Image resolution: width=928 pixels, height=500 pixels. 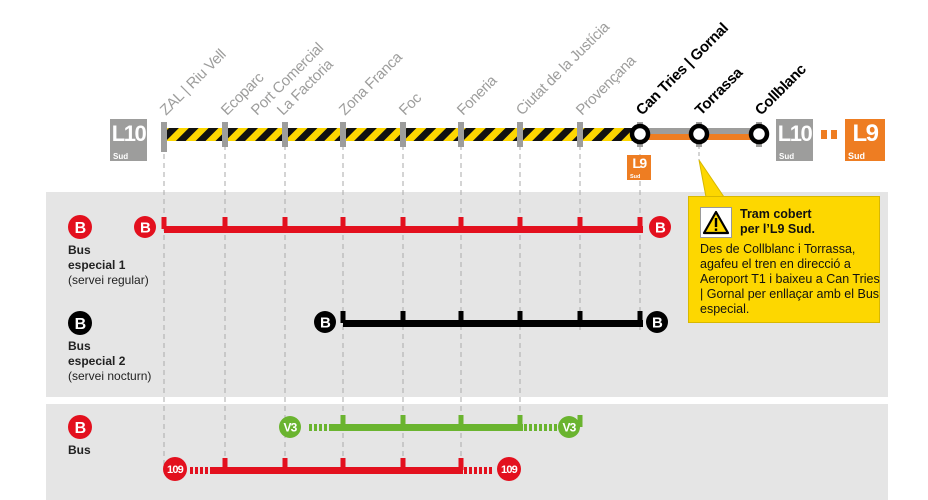 I want to click on note-pointer, so click(x=711, y=178).